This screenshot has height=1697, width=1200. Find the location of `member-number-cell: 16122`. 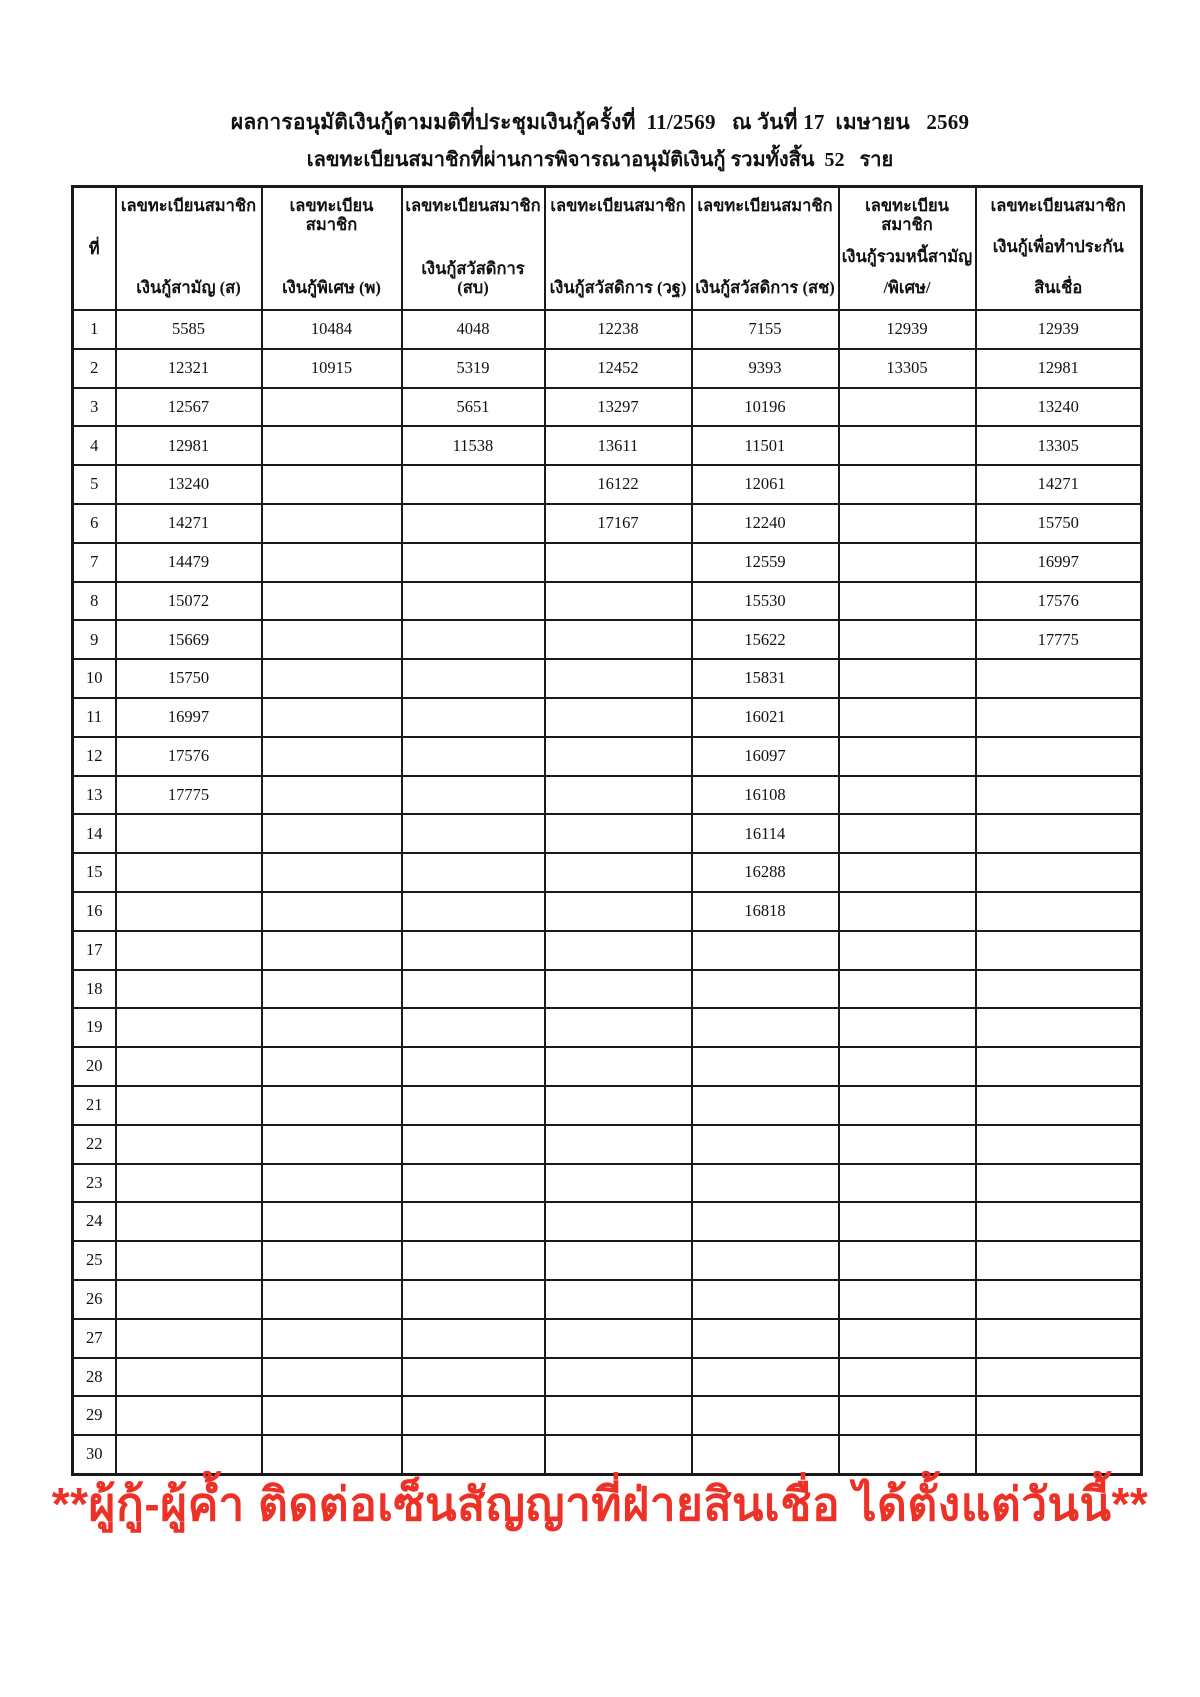

member-number-cell: 16122 is located at coordinates (618, 484).